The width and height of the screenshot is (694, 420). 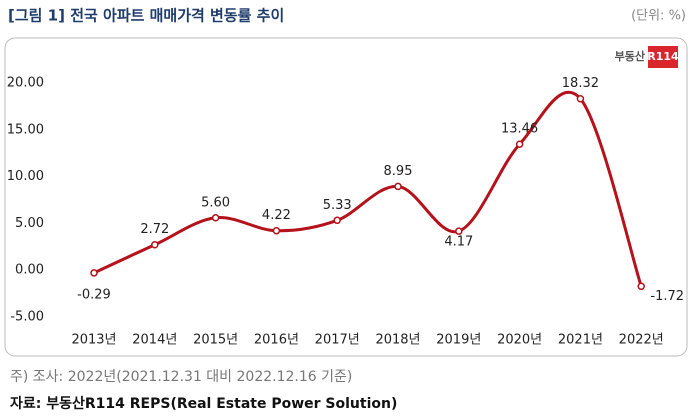 I want to click on data-label: 18.32, so click(x=580, y=83).